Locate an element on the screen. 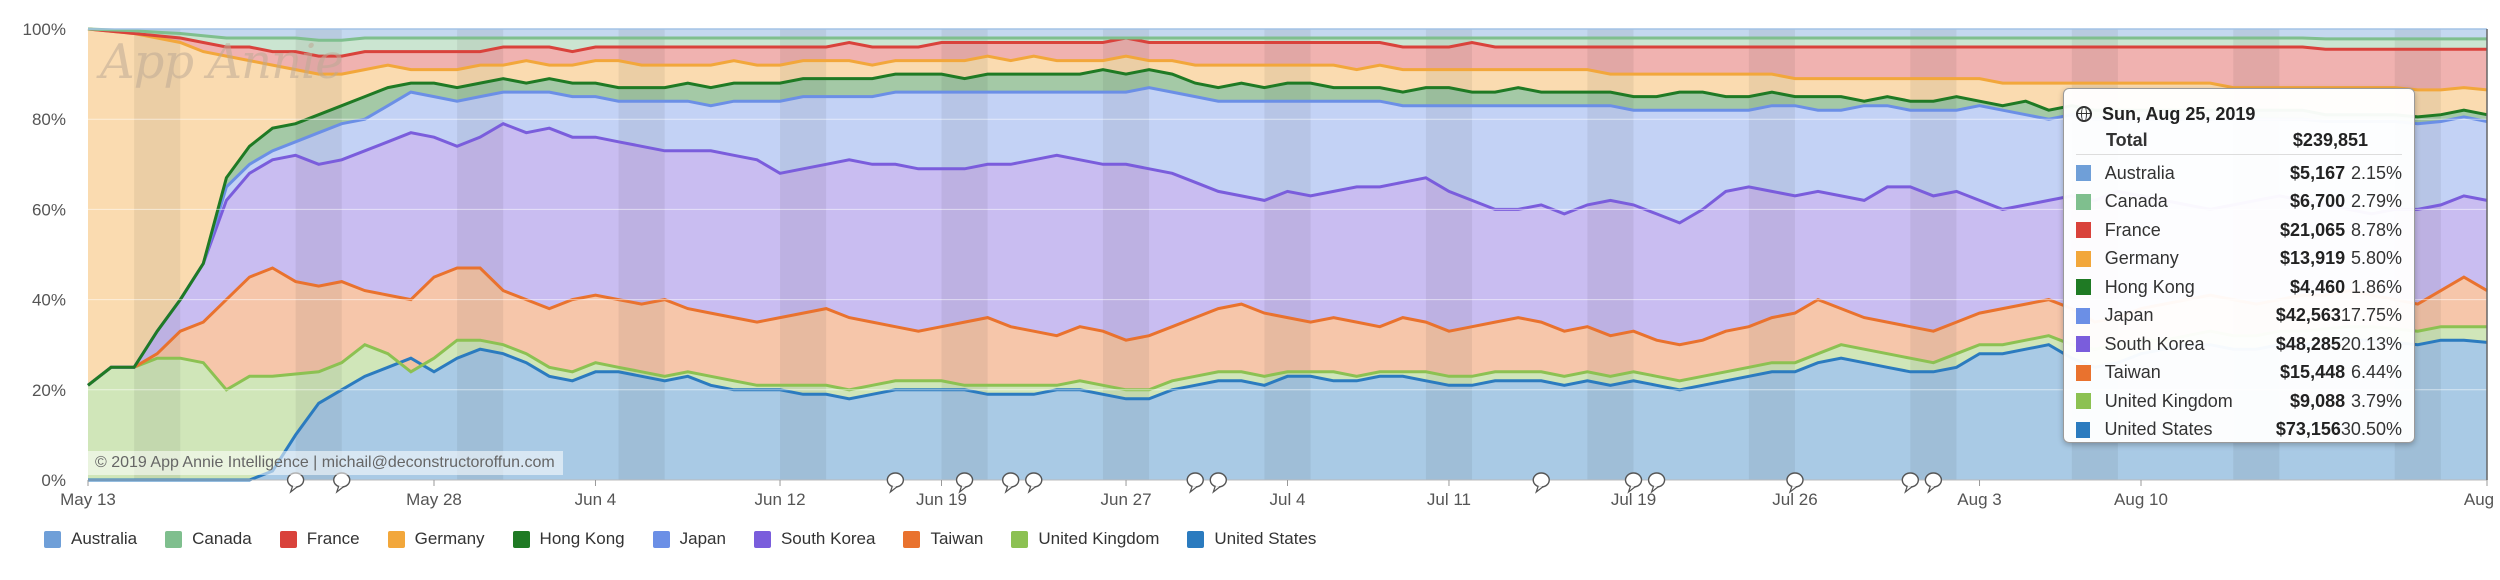 This screenshot has height=580, width=2500. tooltip-row-united-states: United States $73,156 30.50% is located at coordinates (2239, 430).